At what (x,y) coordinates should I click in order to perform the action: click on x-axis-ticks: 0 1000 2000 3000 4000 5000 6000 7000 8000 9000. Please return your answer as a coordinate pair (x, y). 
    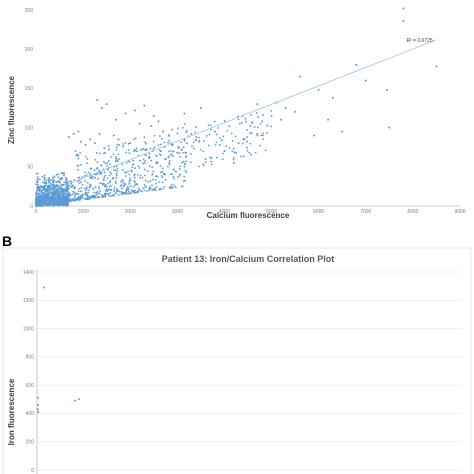
    Looking at the image, I should click on (250, 212).